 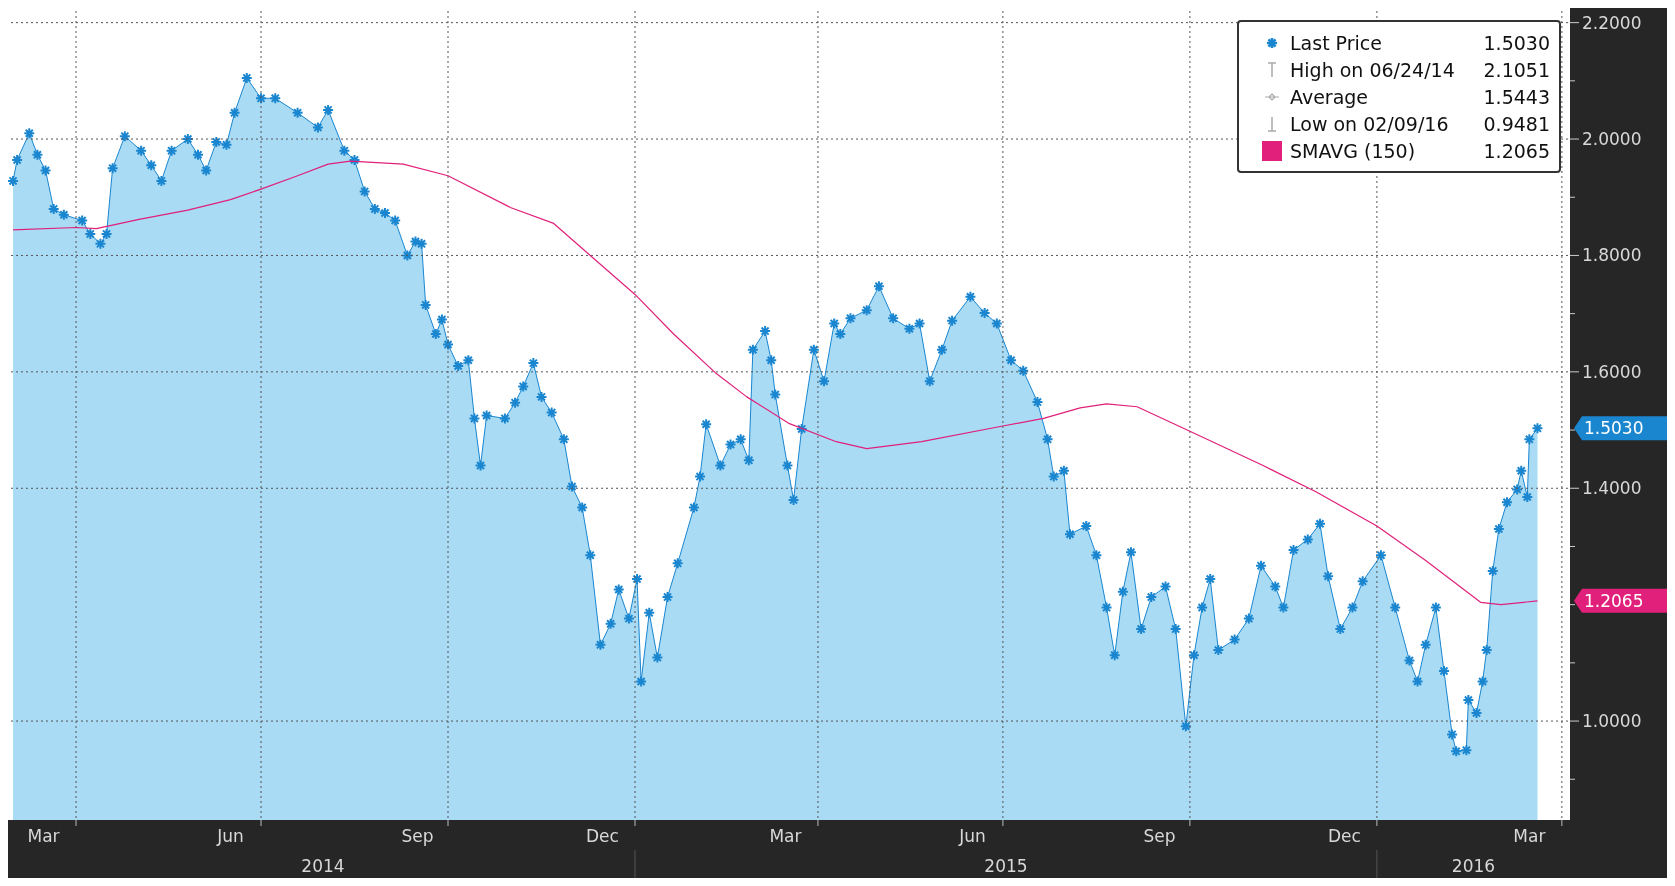 I want to click on y-tick-label: 1.8000, so click(x=1612, y=255).